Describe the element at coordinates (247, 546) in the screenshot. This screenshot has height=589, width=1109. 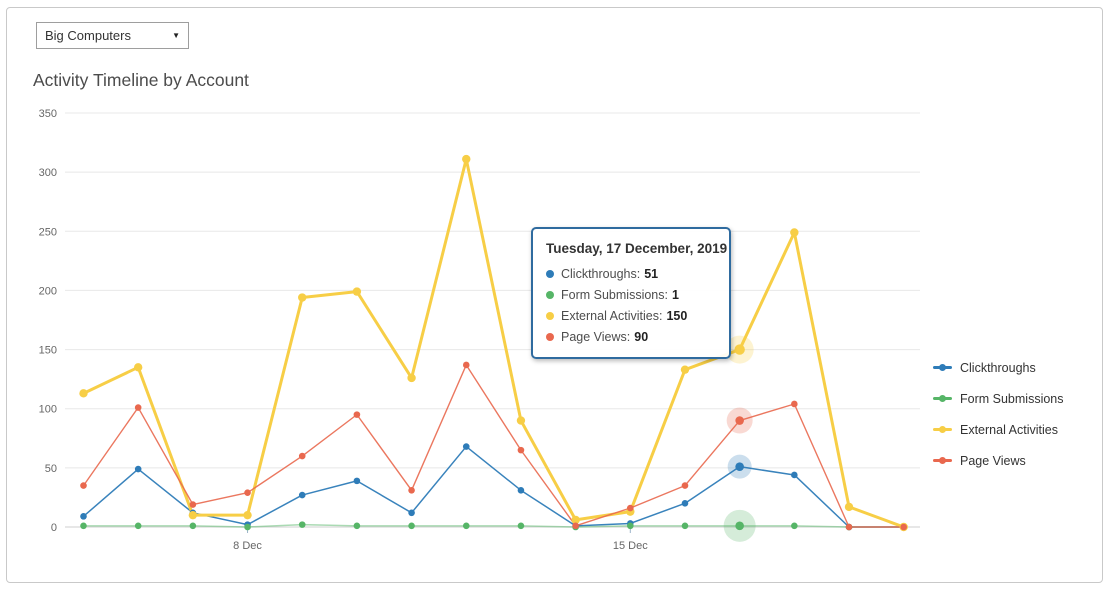
I see `svg-text: 8 Dec` at that location.